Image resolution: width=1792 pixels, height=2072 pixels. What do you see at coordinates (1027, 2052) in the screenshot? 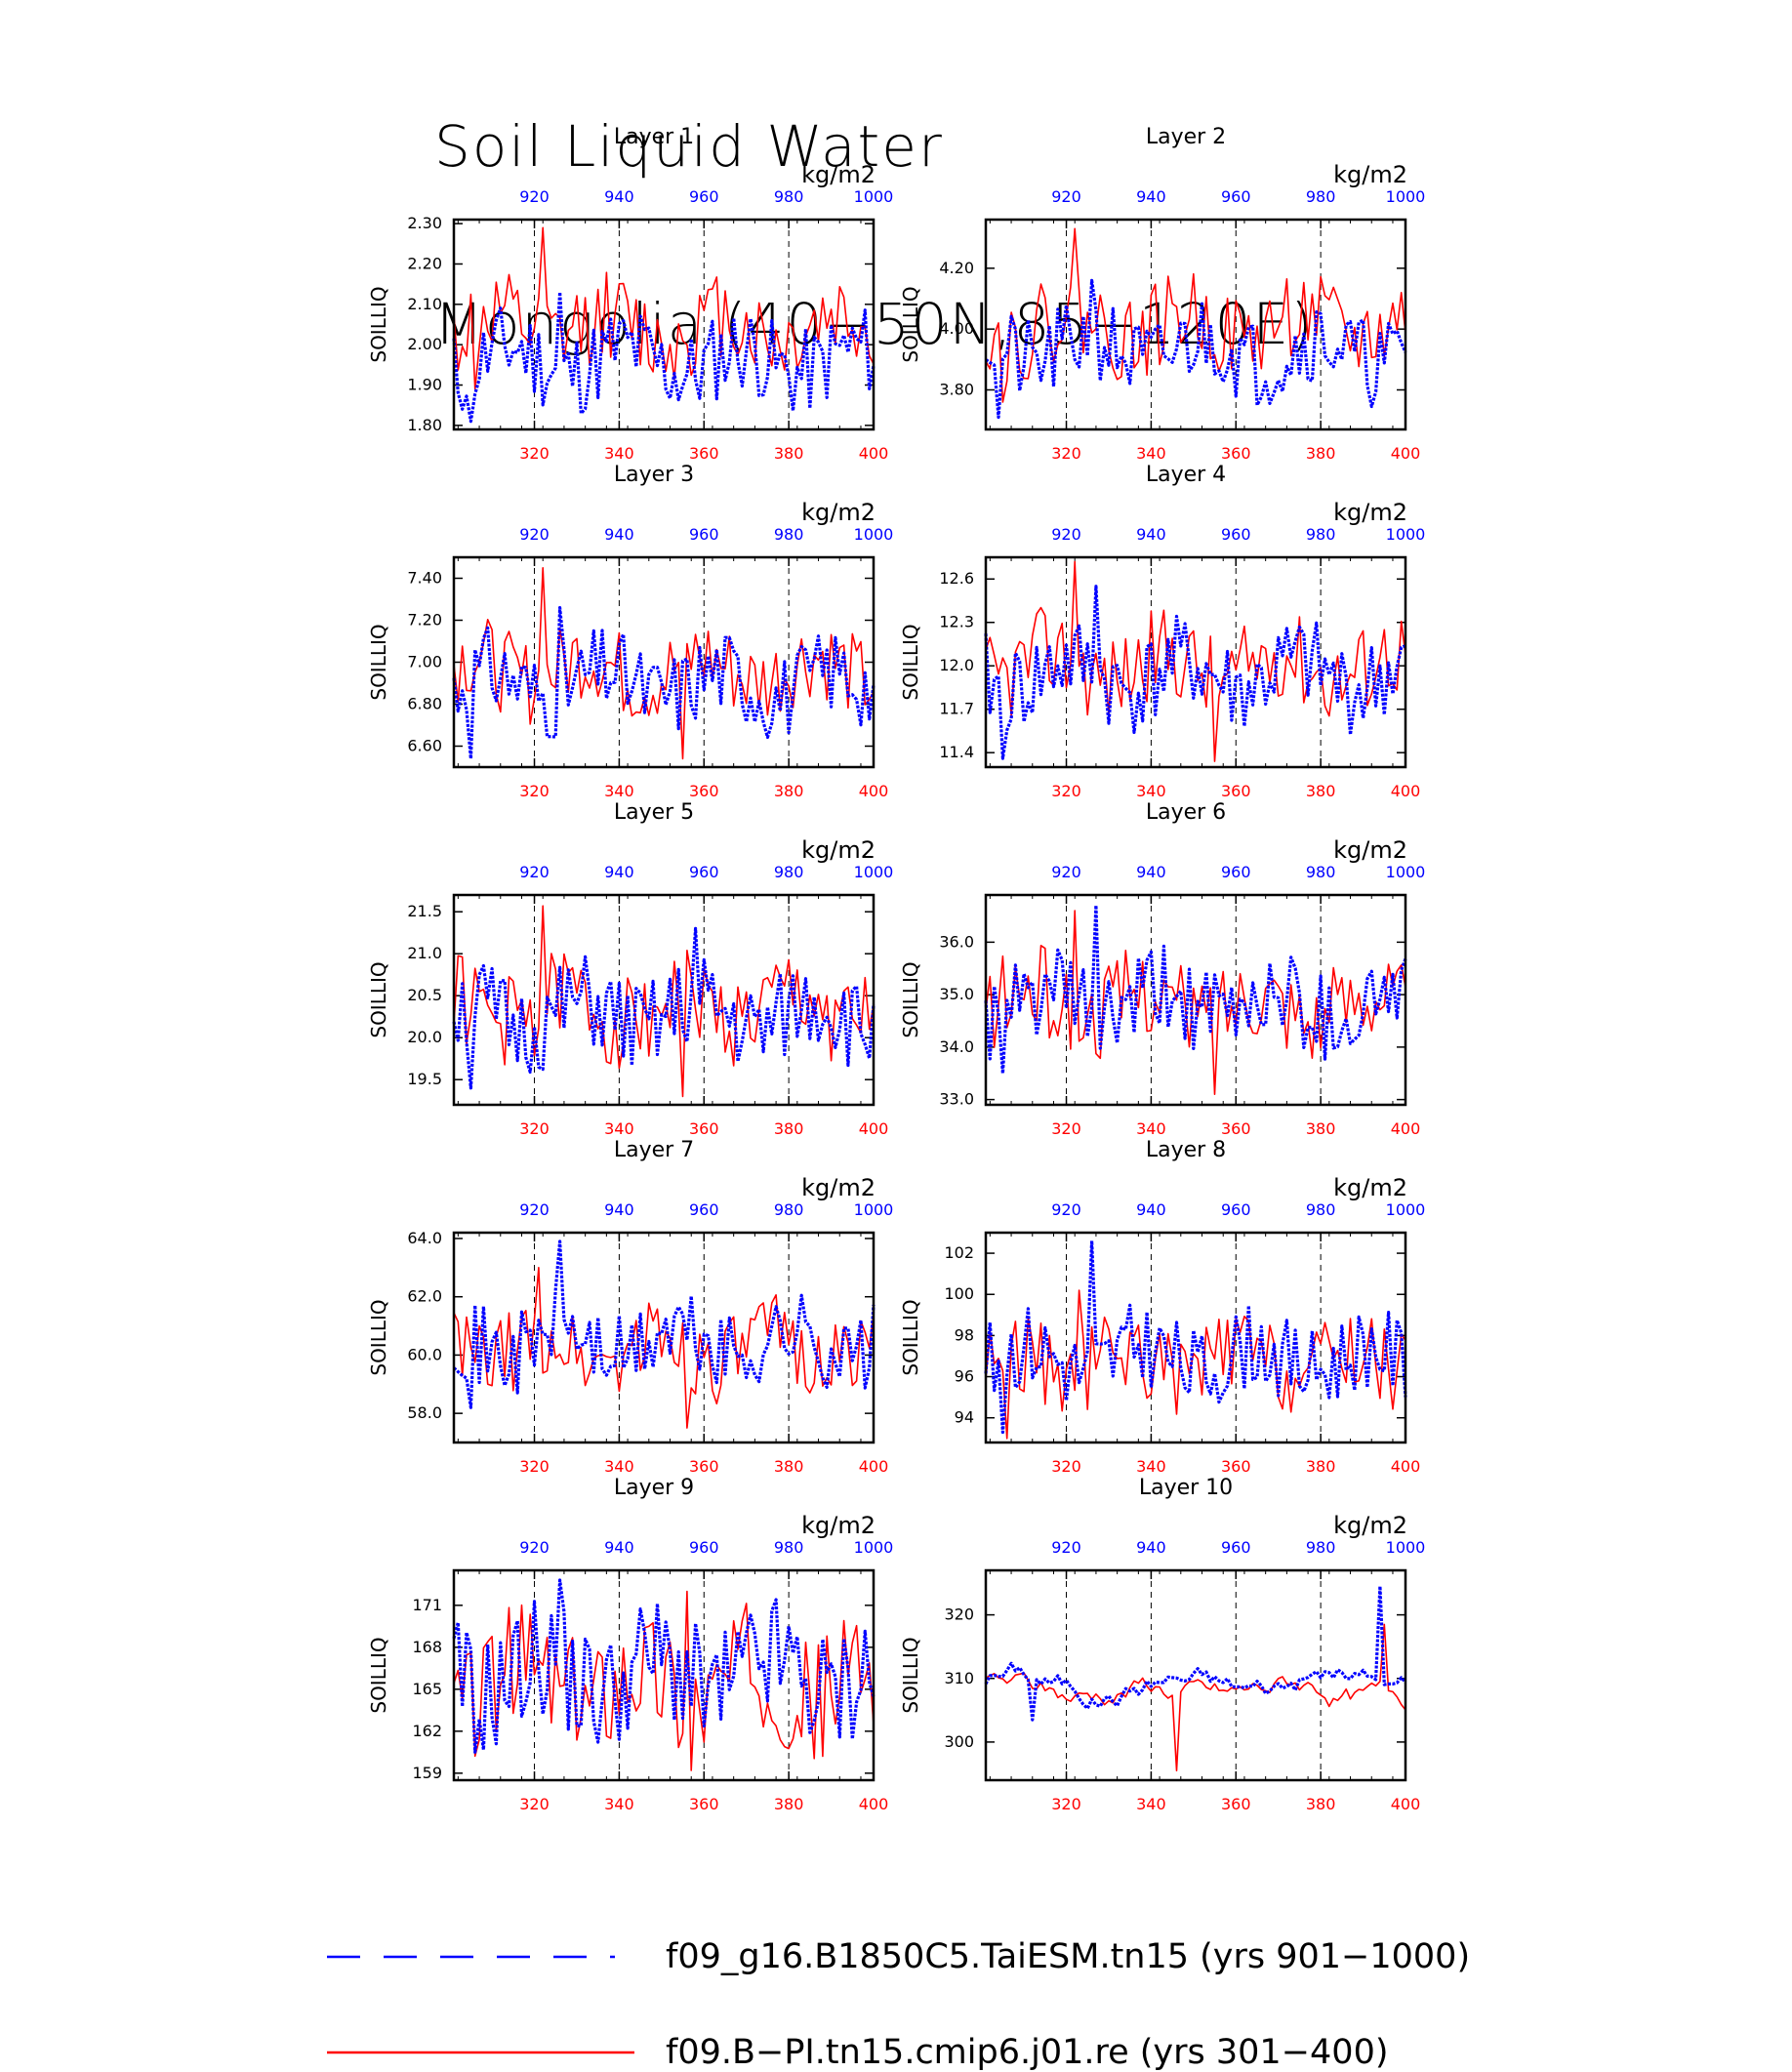
I see `legend-label-model-b: f09.B−PI.tn15.cmip6.j01.re (yrs 301−400)` at bounding box center [1027, 2052].